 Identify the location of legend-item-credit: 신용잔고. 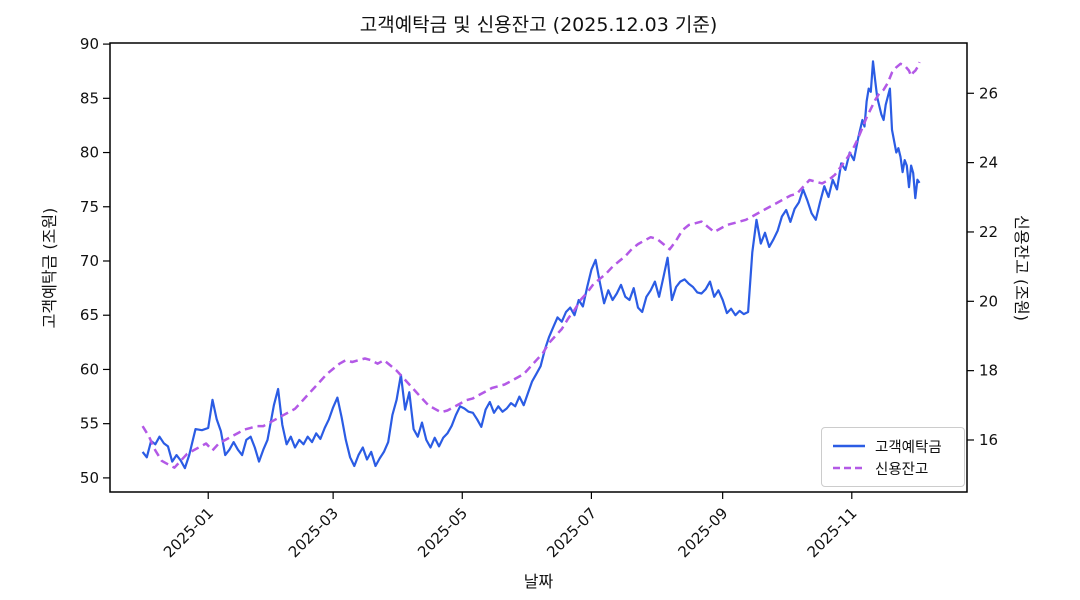
(893, 468).